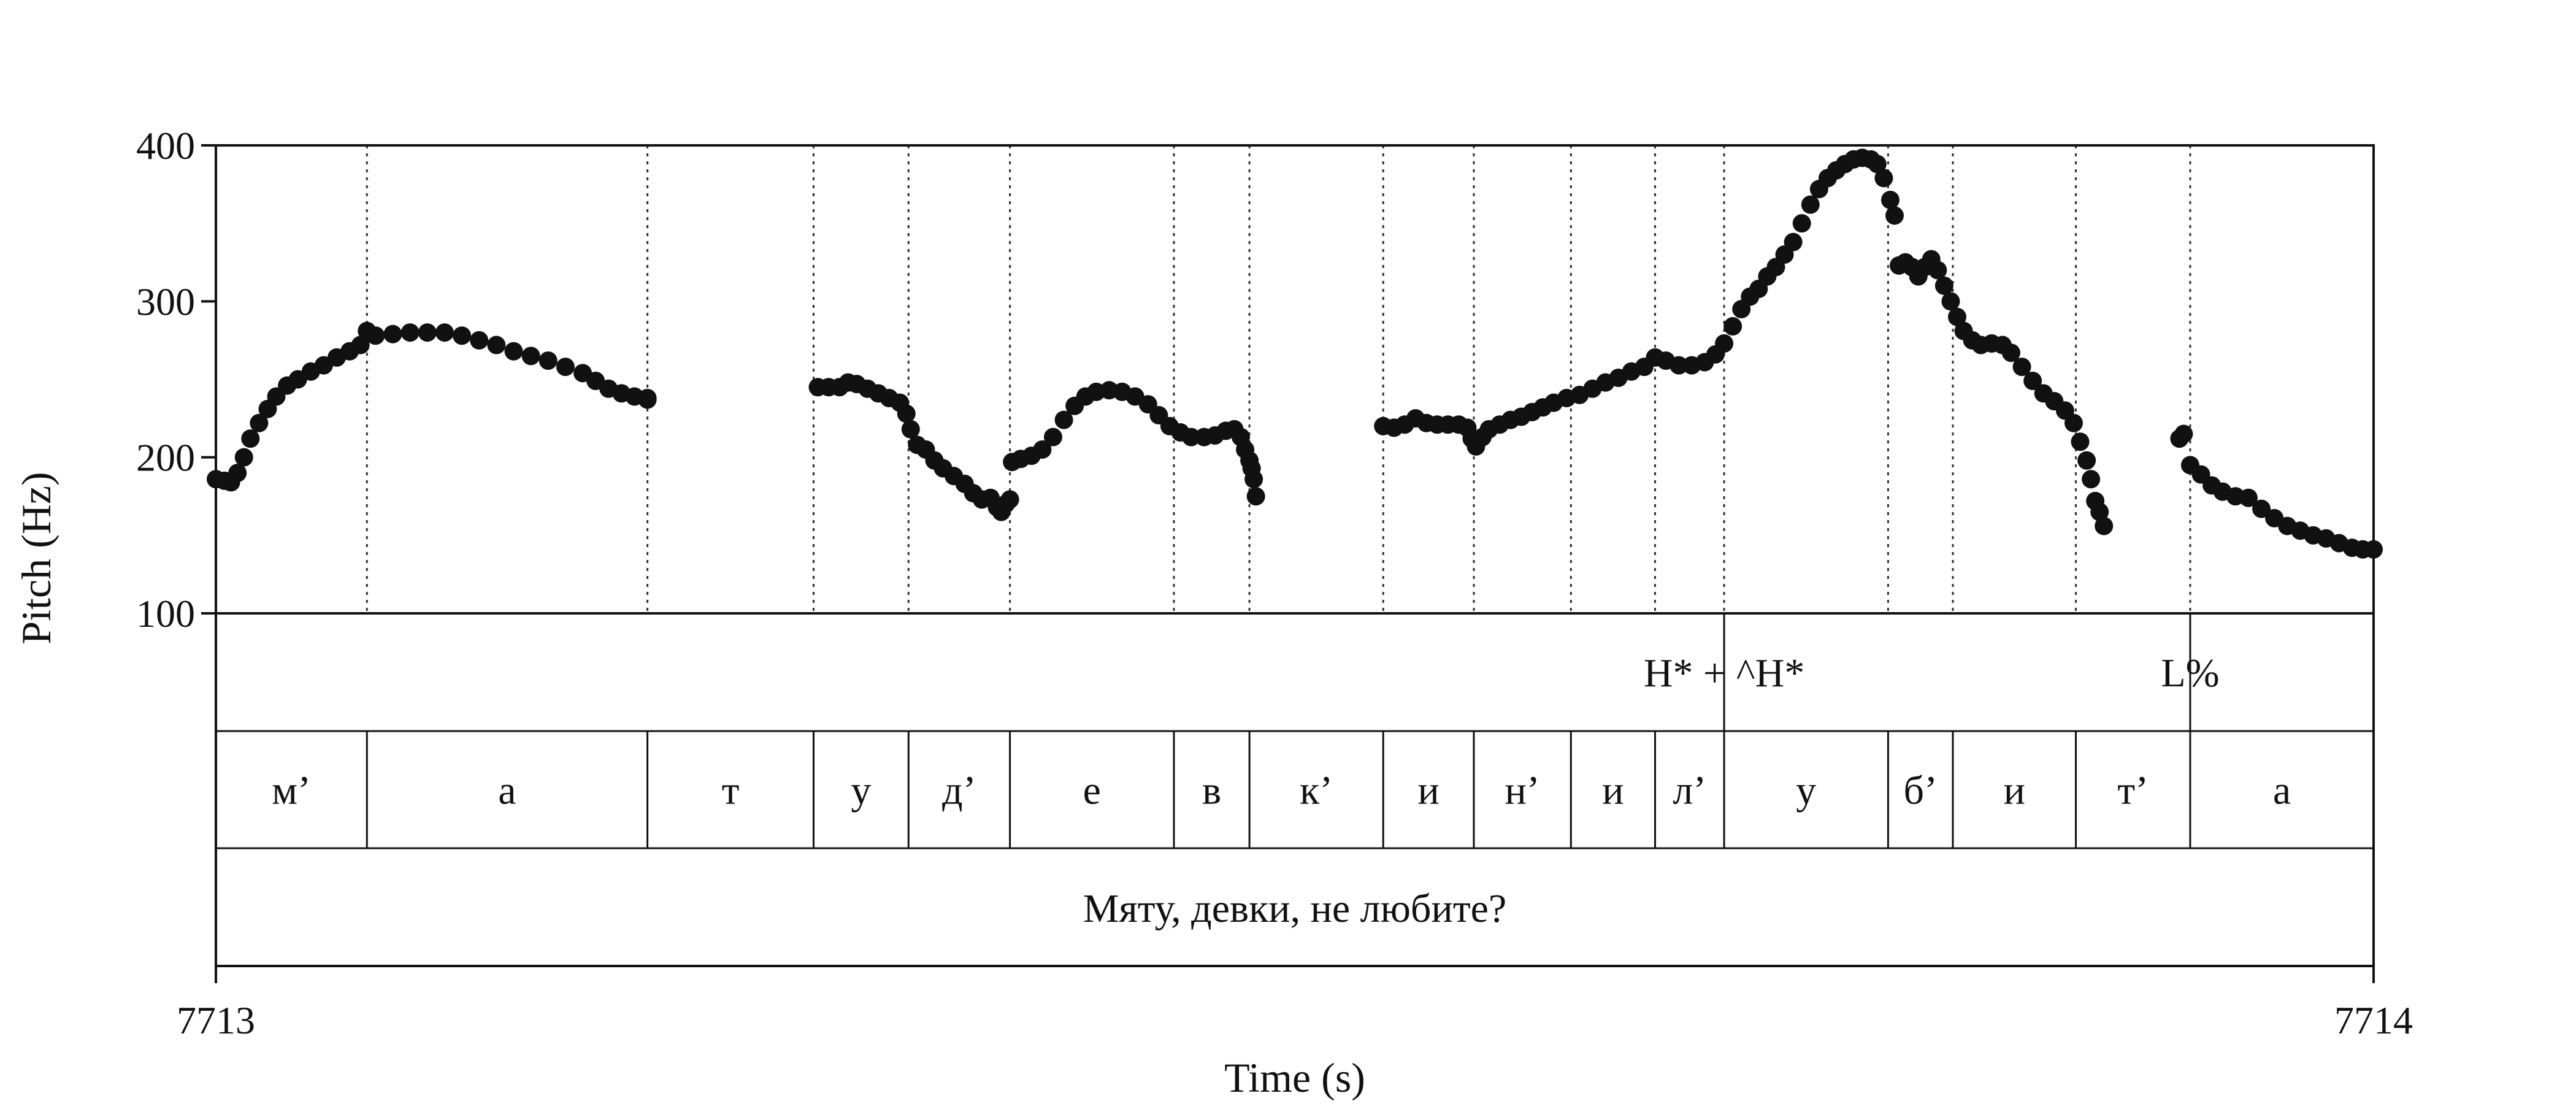 This screenshot has height=1104, width=2576. I want to click on tone-label-0: H* + ^H*, so click(1724, 673).